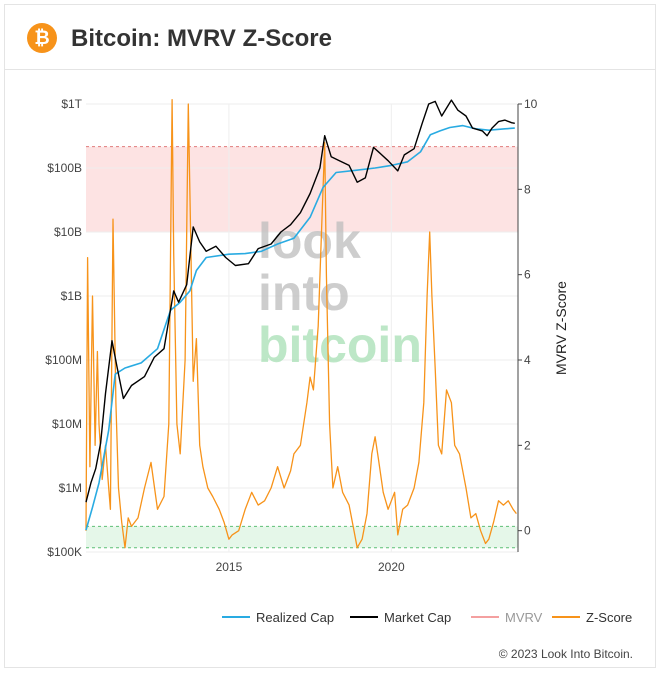 Image resolution: width=662 pixels, height=675 pixels. Describe the element at coordinates (64, 552) in the screenshot. I see `y-left-tick-label: $100K` at that location.